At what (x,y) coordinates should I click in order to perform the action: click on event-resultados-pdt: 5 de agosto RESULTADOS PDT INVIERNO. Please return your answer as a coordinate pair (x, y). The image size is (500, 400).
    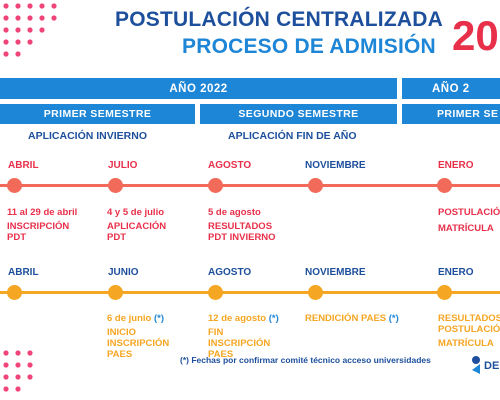
    Looking at the image, I should click on (242, 225).